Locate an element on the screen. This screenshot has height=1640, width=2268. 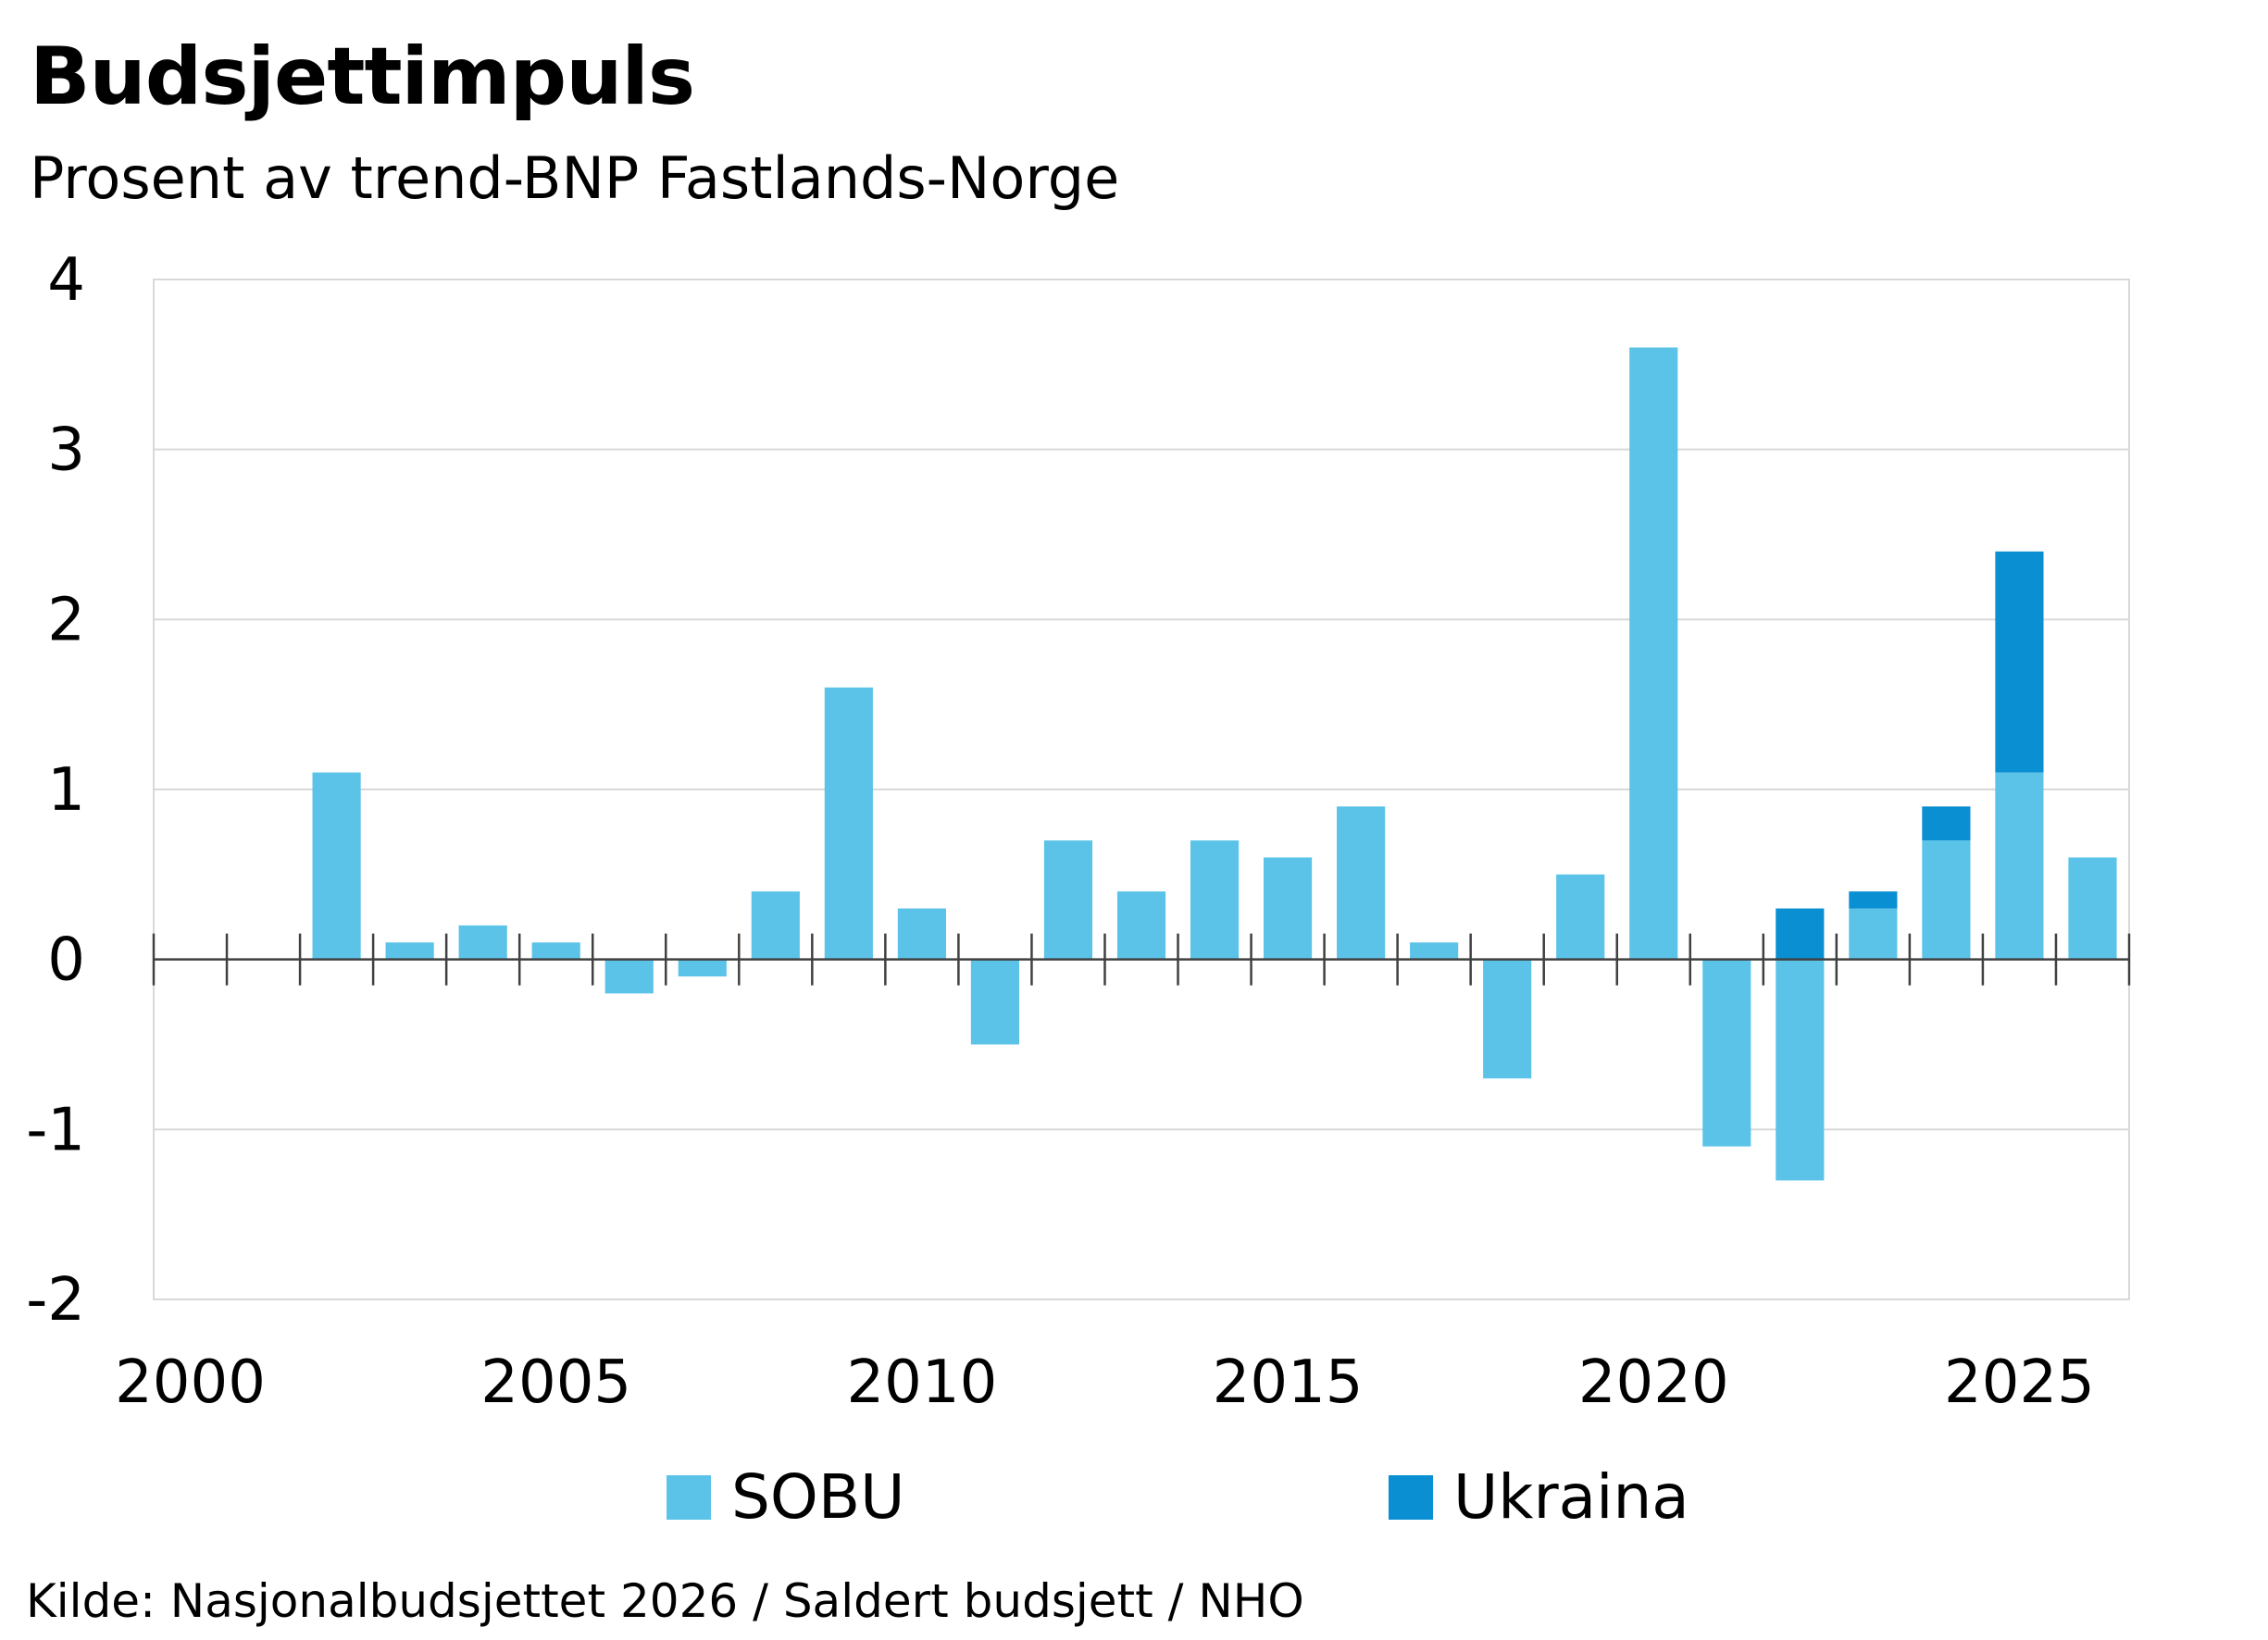
bar-ukraina-2022 is located at coordinates (1800, 934).